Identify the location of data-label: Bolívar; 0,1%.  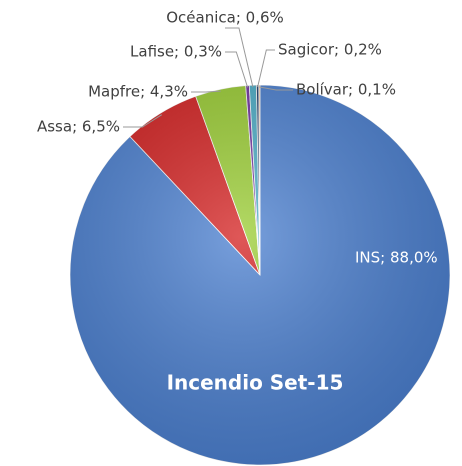
(346, 90).